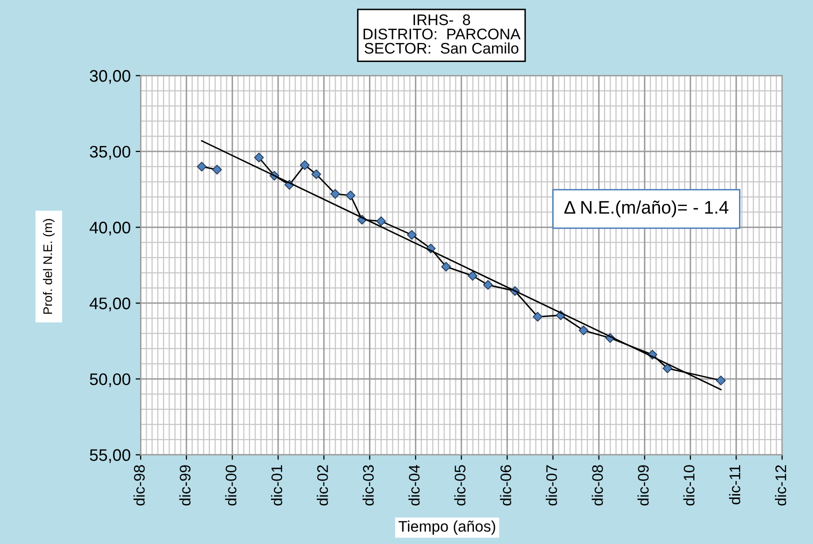 The height and width of the screenshot is (544, 813). What do you see at coordinates (110, 153) in the screenshot?
I see `y-tick-label: 35,00` at bounding box center [110, 153].